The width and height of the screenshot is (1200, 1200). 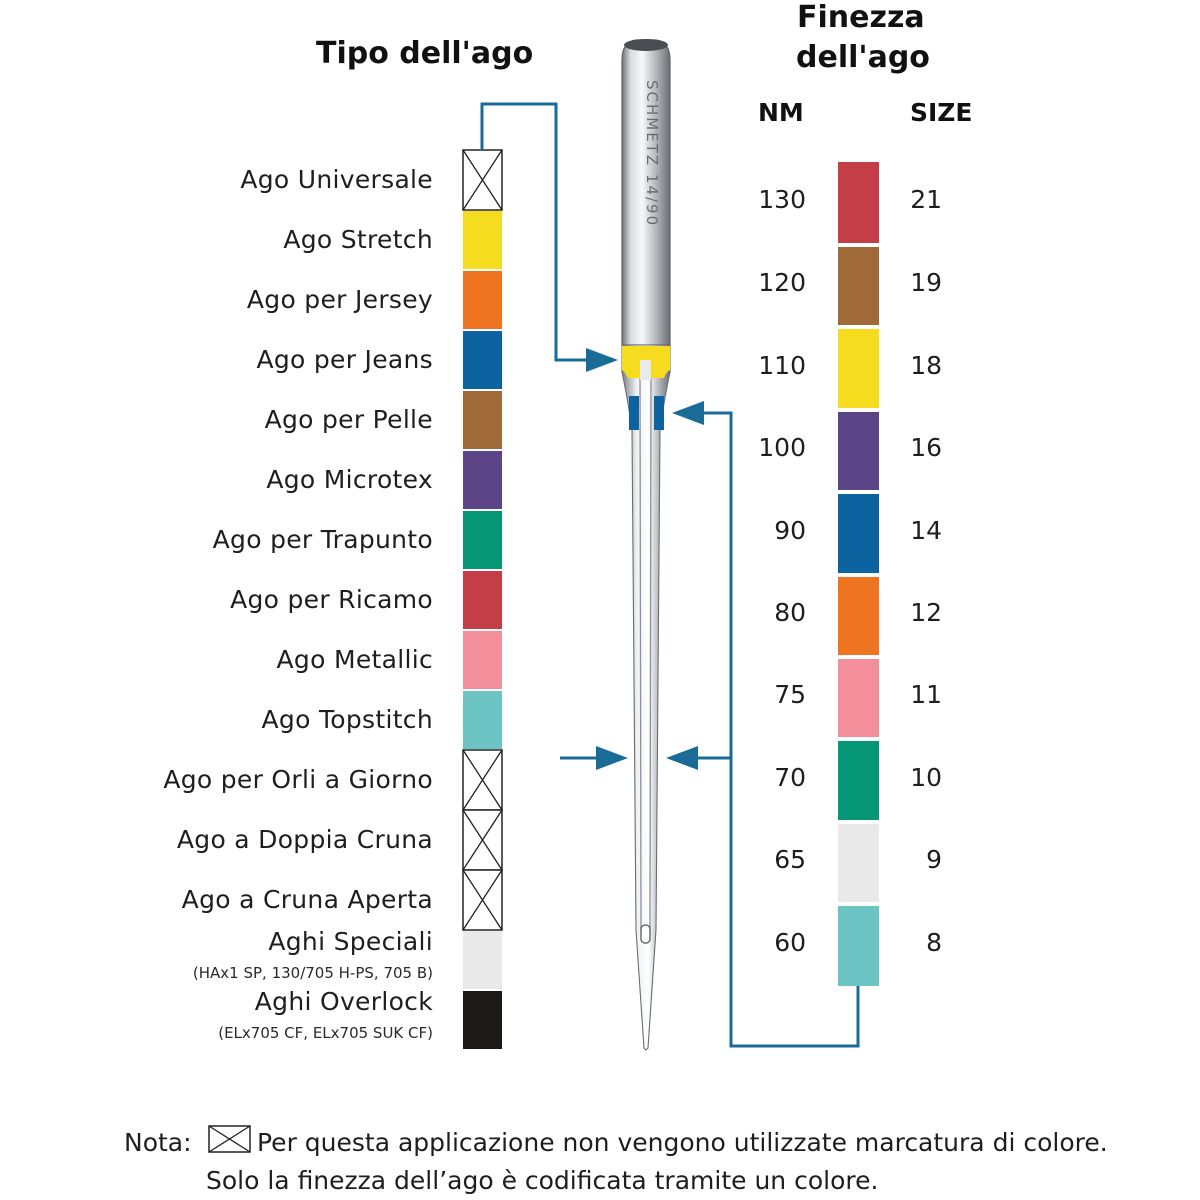 I want to click on needle-engraving-text: SCHMETZ 14/90, so click(x=652, y=154).